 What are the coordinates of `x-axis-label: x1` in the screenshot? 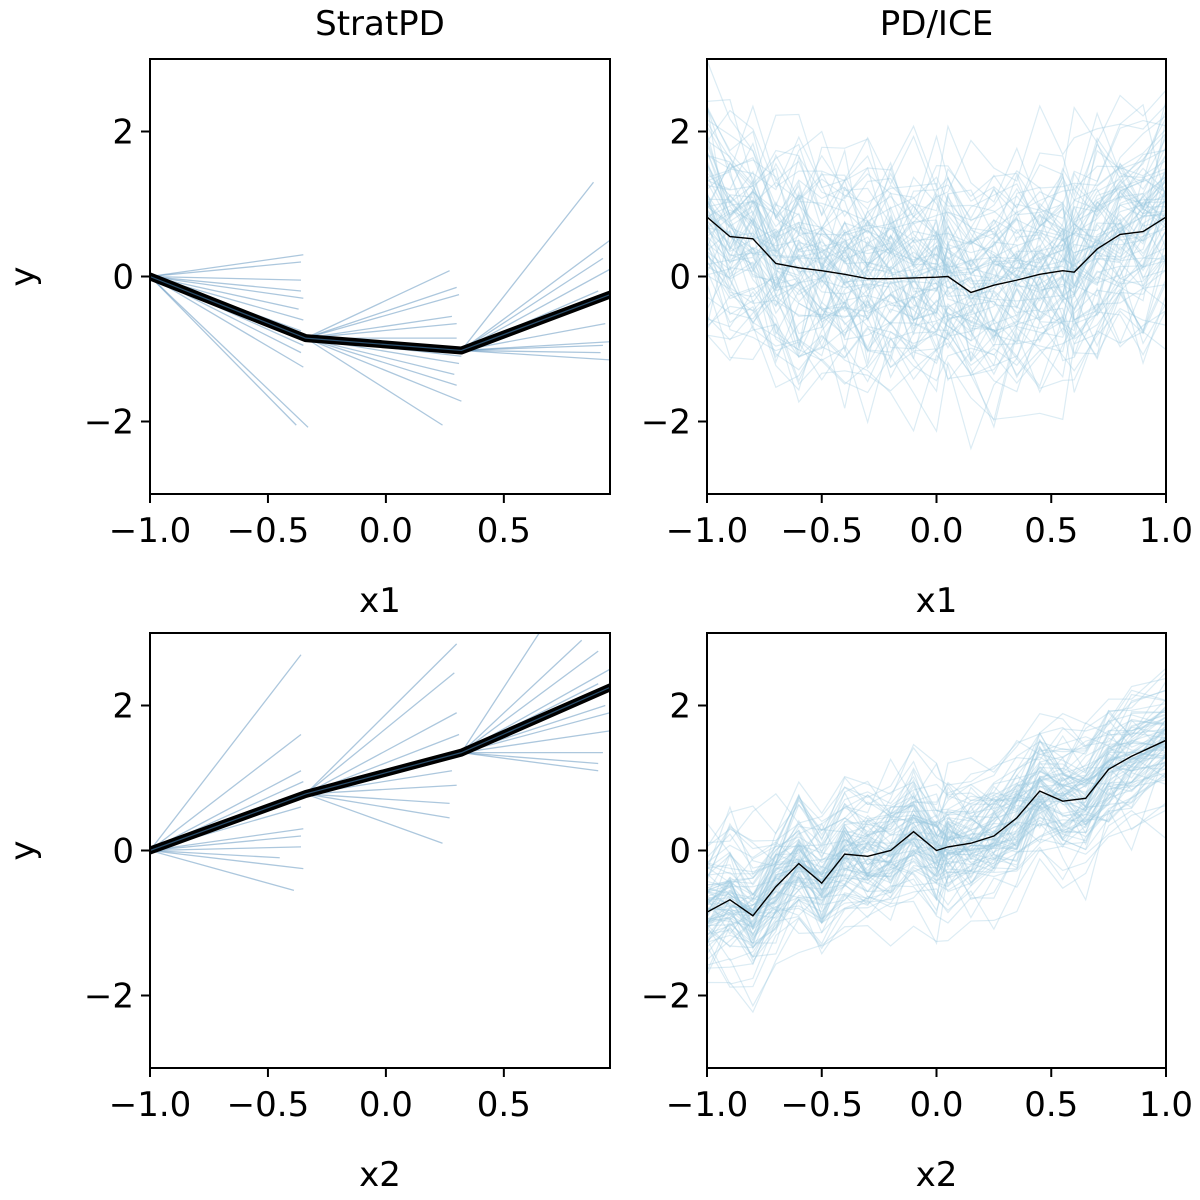 It's located at (380, 601).